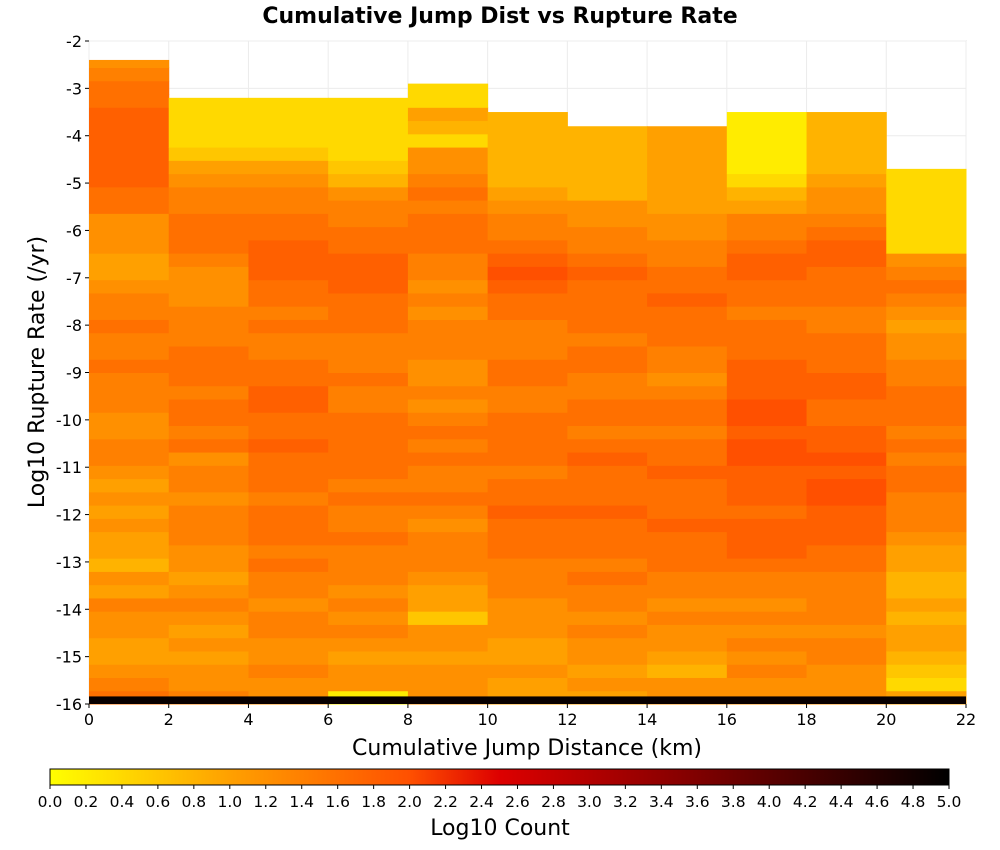 This screenshot has width=1000, height=850. What do you see at coordinates (647, 719) in the screenshot?
I see `x-tick-label: 14` at bounding box center [647, 719].